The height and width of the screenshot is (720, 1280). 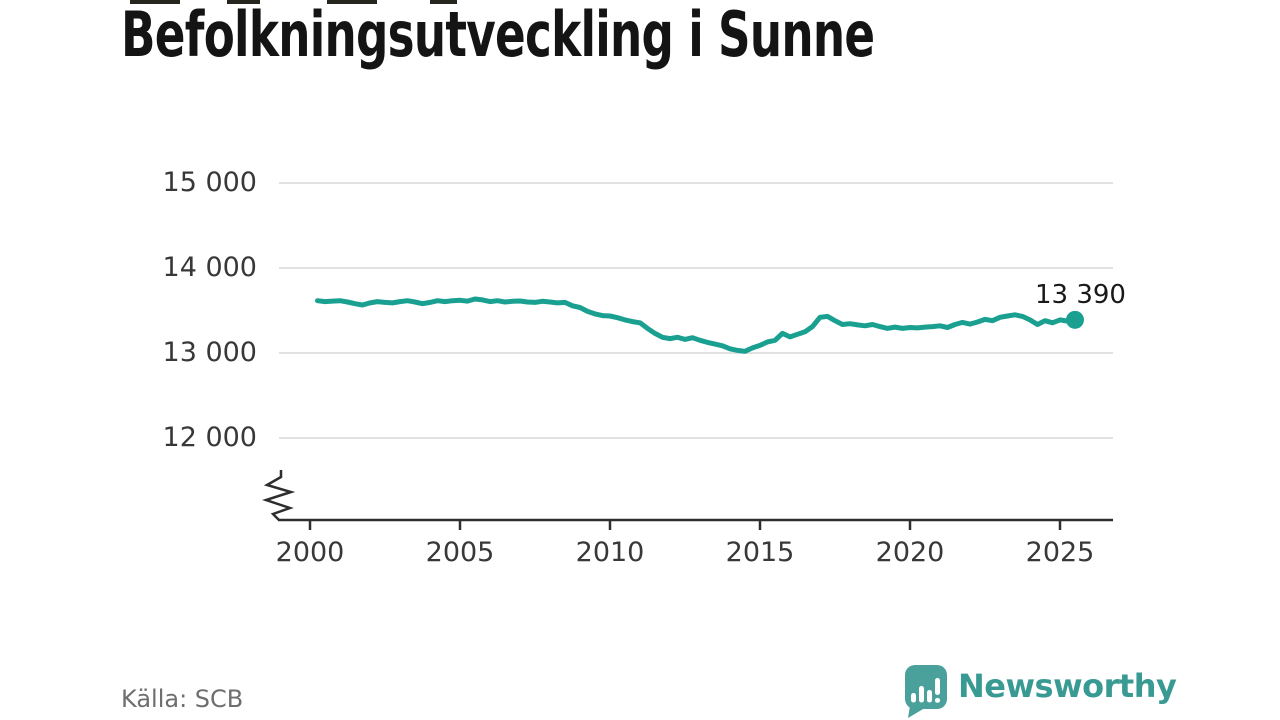 I want to click on source-label: Källa: SCB, so click(x=182, y=699).